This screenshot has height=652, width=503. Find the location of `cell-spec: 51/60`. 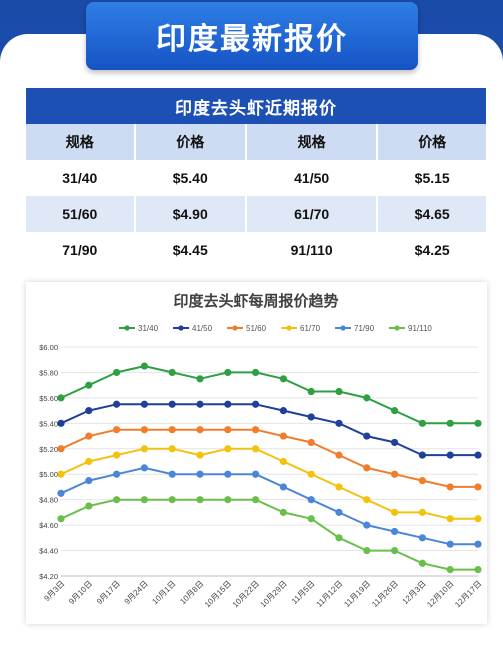

cell-spec: 51/60 is located at coordinates (81, 214).